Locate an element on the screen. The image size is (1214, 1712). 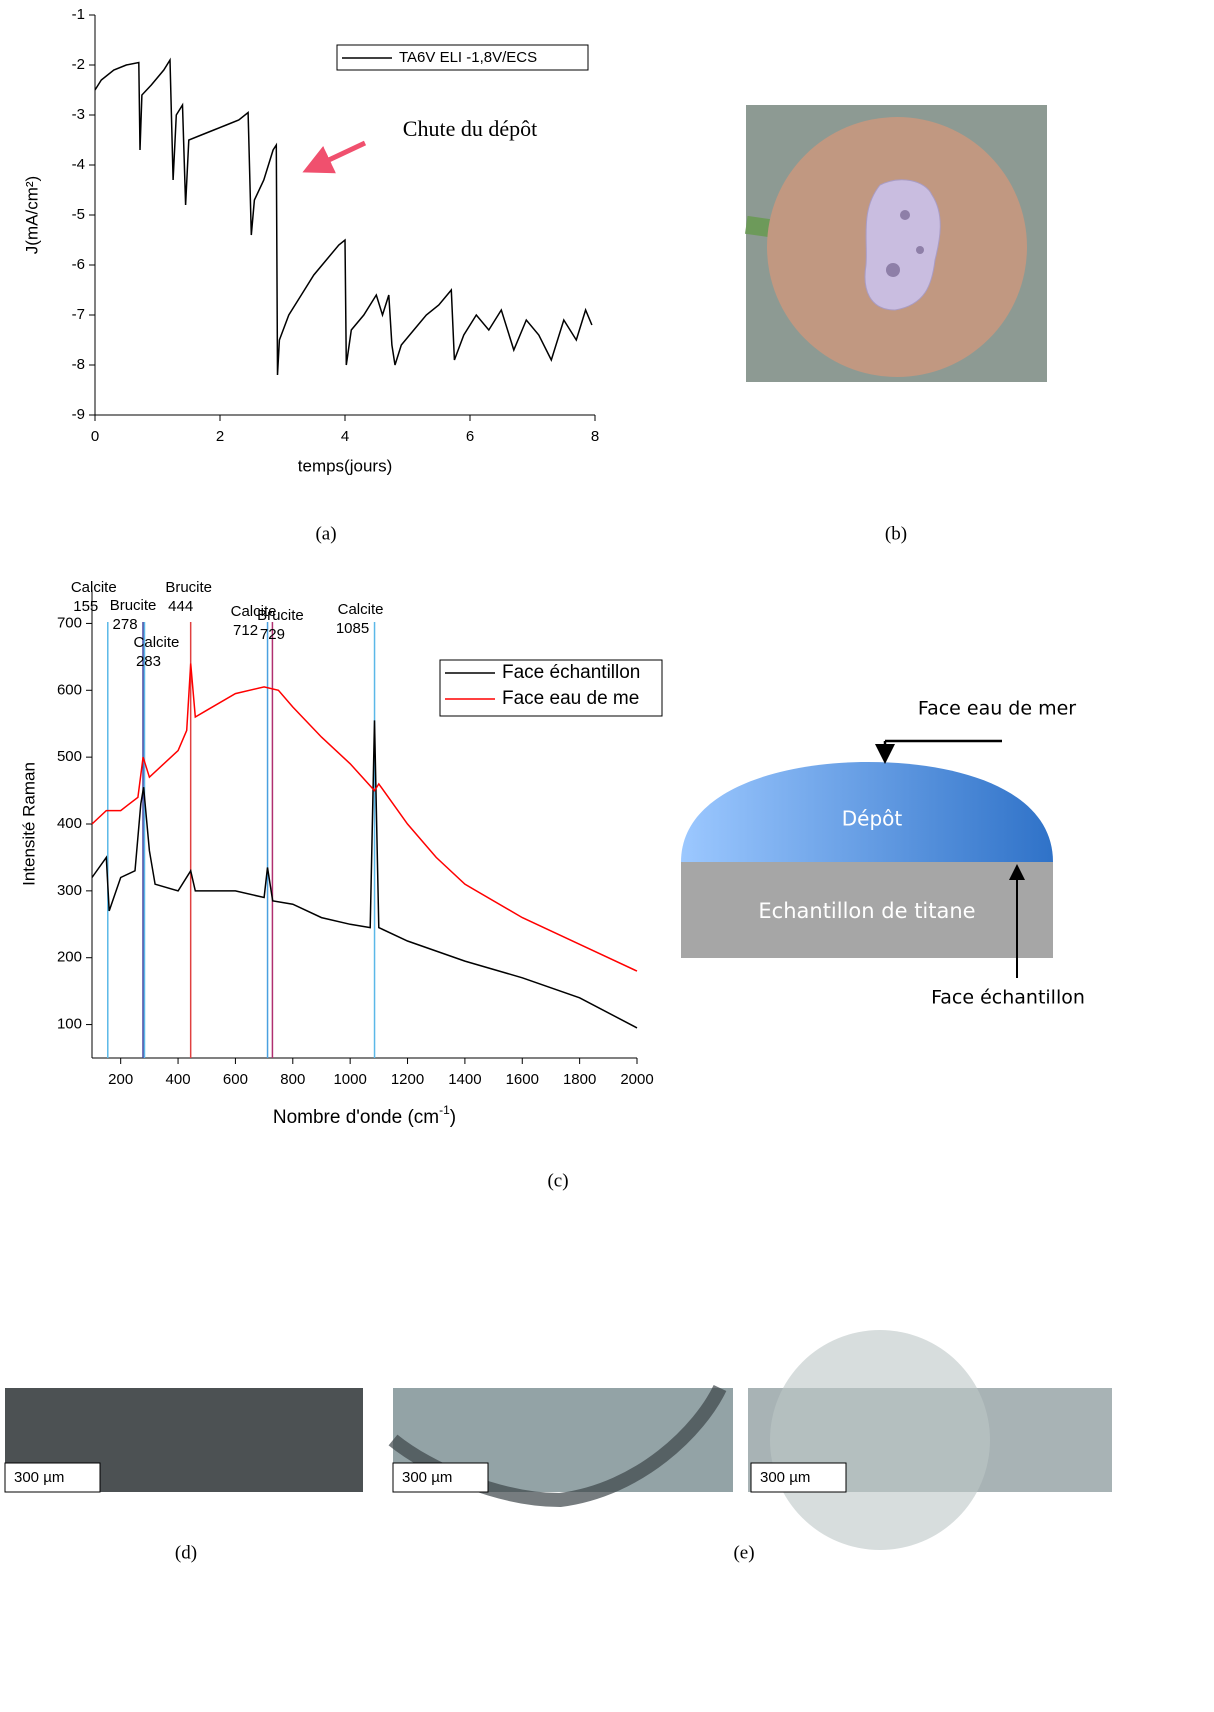
x-tick-label: 2000 is located at coordinates (636, 1079).